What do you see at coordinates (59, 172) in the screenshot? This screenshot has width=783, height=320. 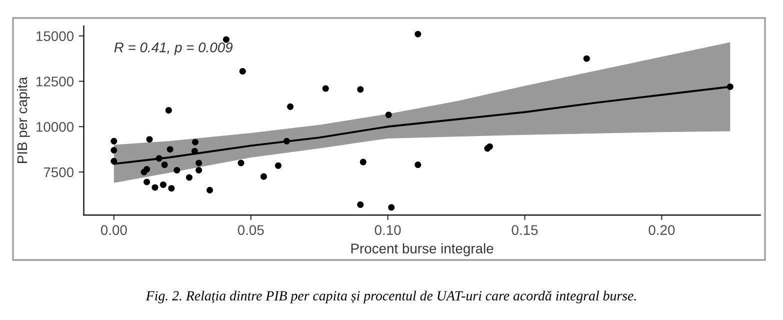 I see `y-tick-label: 7500` at bounding box center [59, 172].